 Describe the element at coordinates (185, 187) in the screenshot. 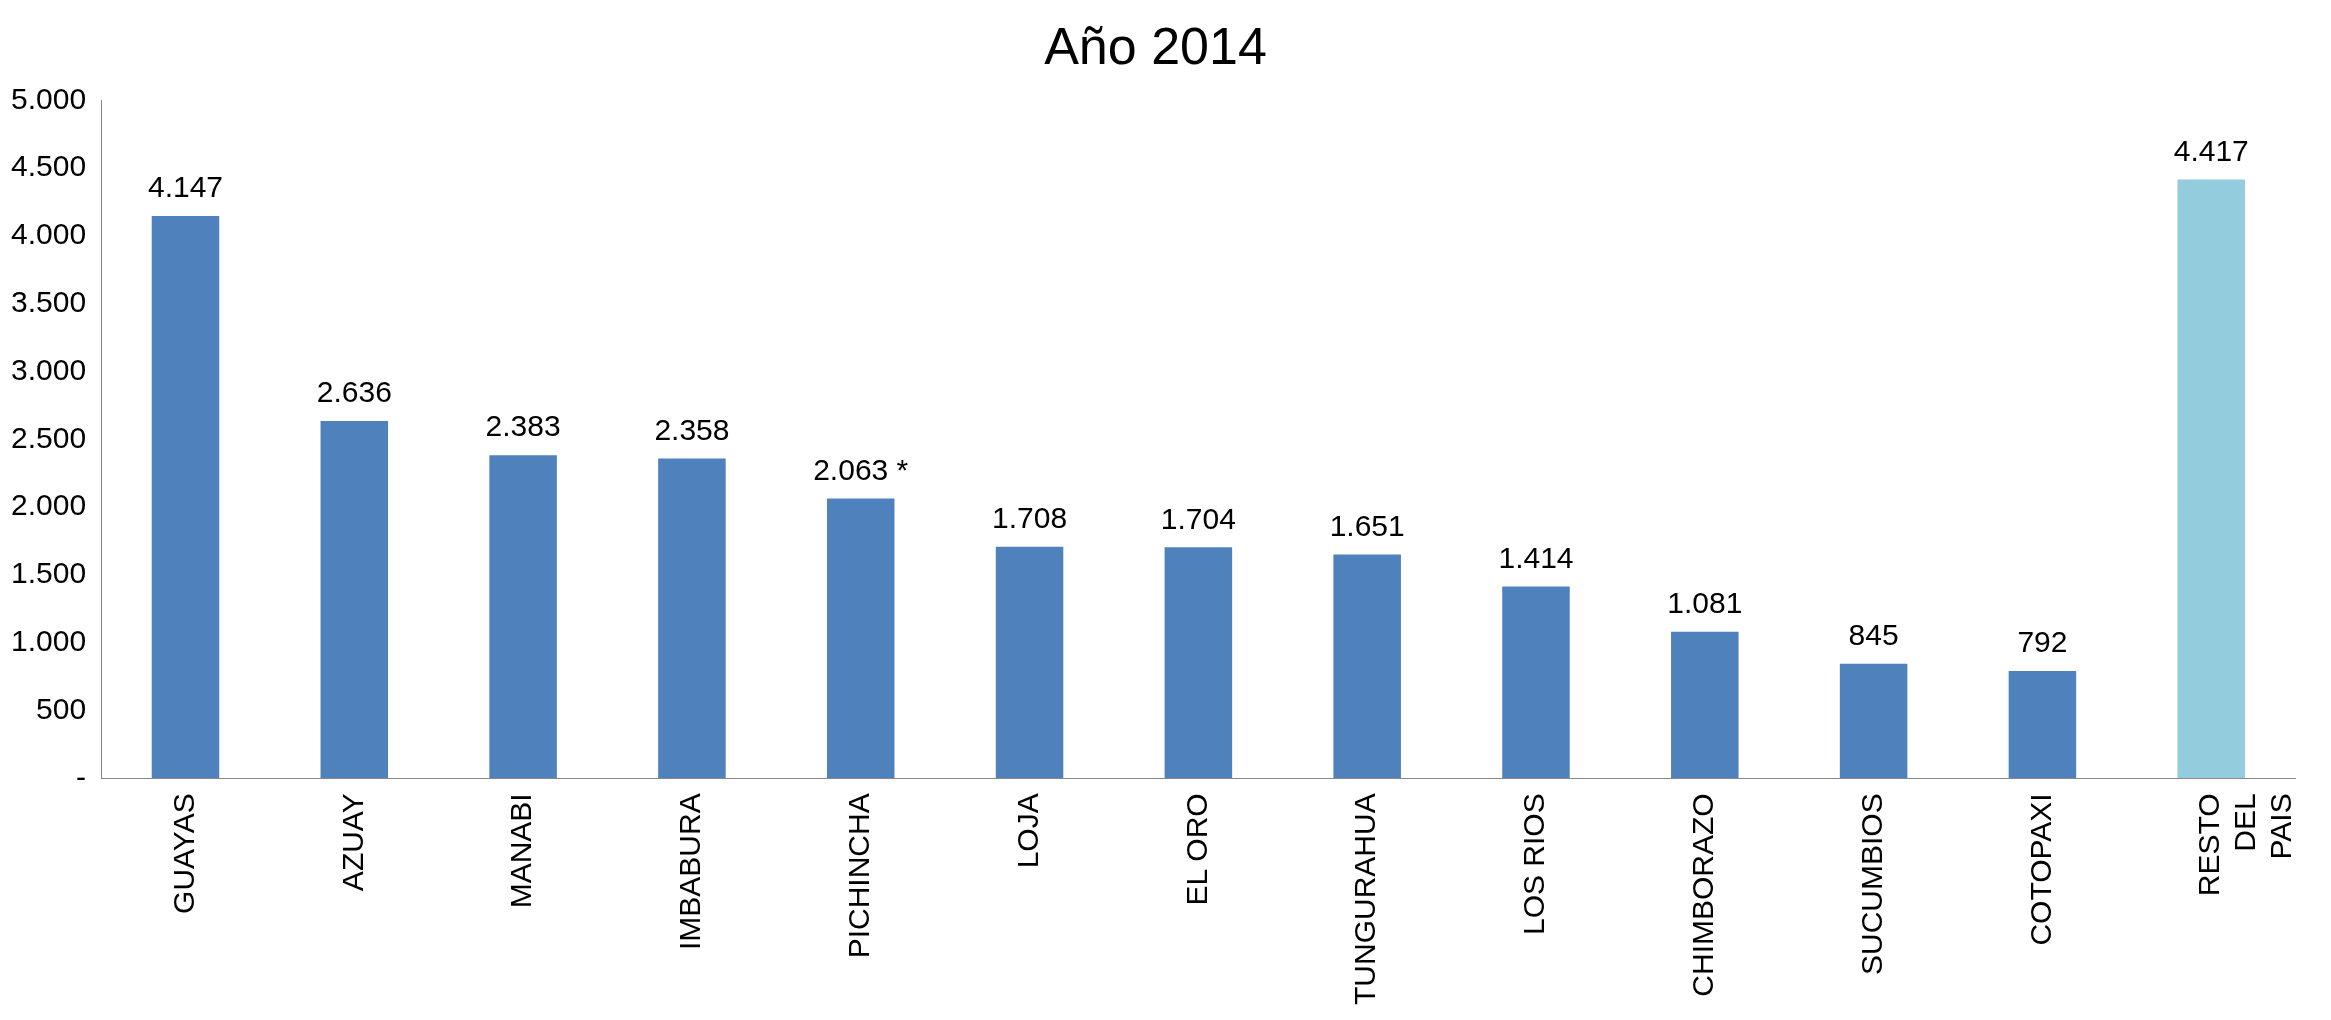

I see `data-label: 4.147` at that location.